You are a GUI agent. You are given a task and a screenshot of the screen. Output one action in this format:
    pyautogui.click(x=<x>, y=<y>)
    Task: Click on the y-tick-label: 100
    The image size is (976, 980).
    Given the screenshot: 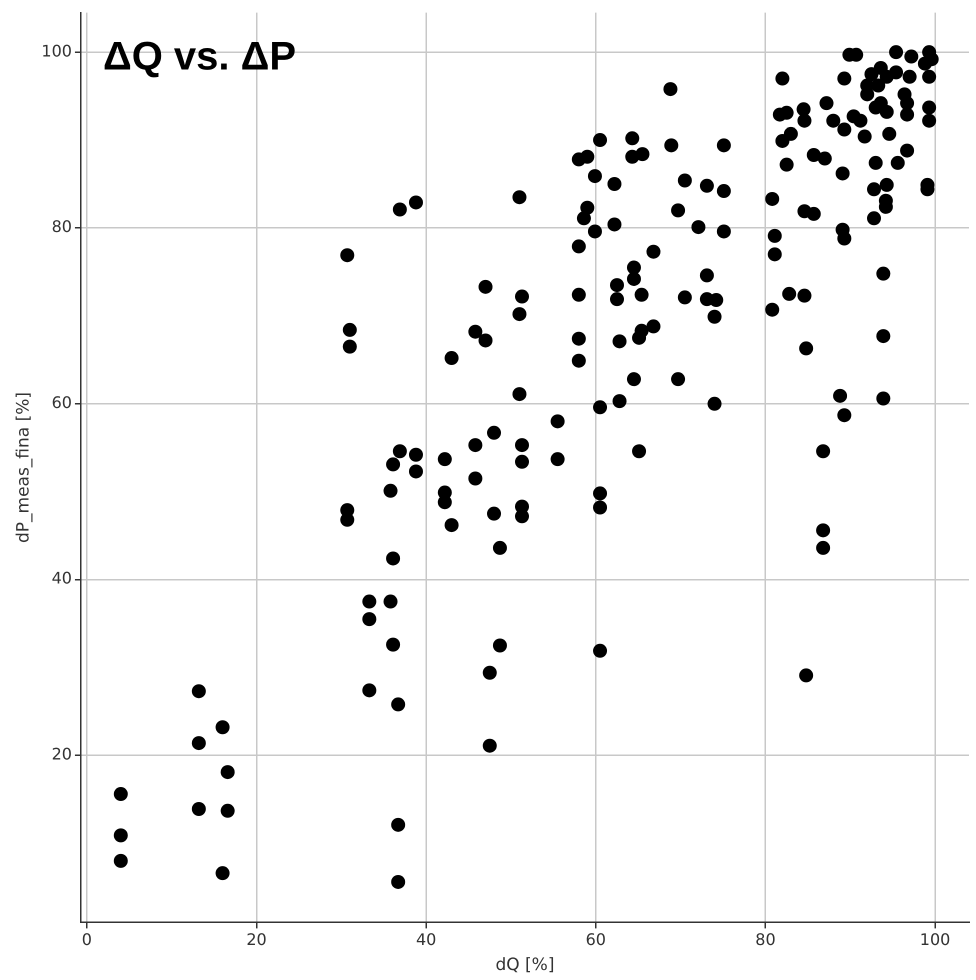 What is the action you would take?
    pyautogui.click(x=56, y=50)
    